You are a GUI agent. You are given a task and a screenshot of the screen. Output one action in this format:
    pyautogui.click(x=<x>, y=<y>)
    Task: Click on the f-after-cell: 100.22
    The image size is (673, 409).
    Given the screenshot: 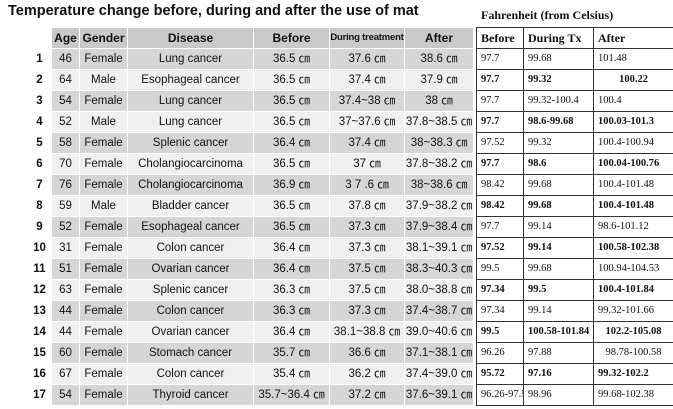 What is the action you would take?
    pyautogui.click(x=633, y=80)
    